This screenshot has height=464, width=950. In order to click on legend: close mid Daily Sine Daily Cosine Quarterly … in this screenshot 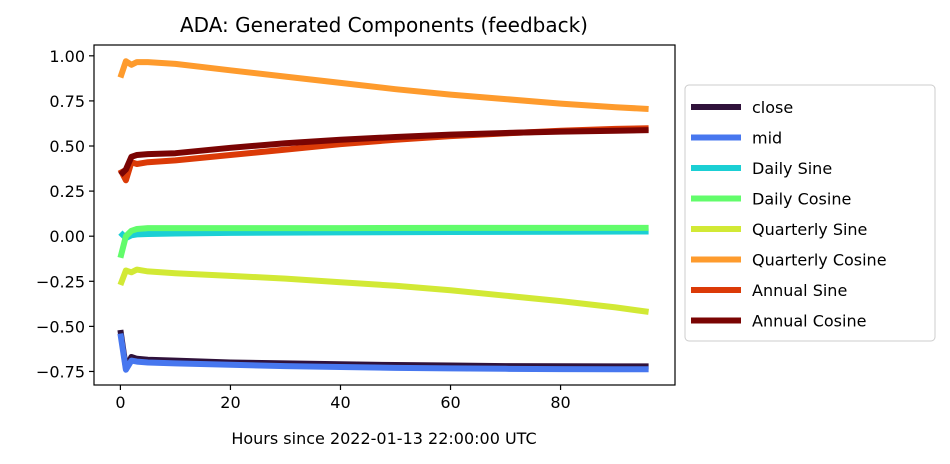, I will do `click(810, 213)`.